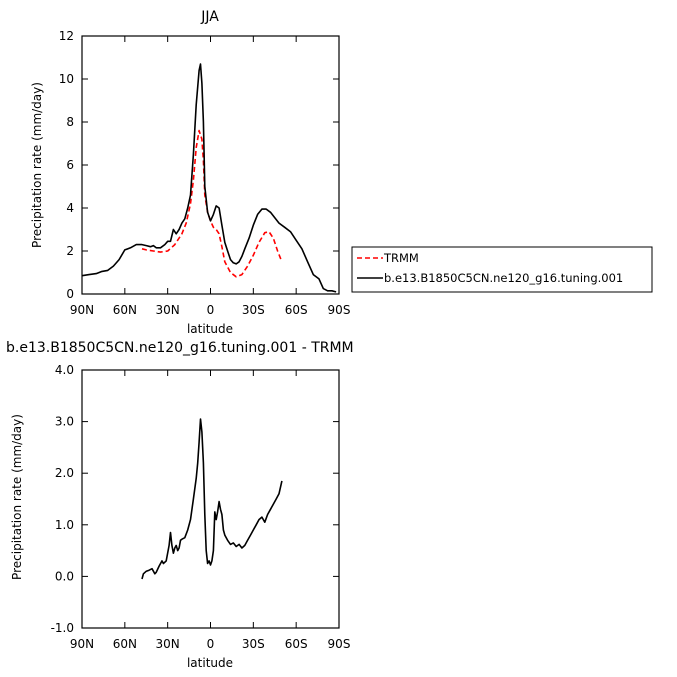 The width and height of the screenshot is (677, 677). I want to click on y-tick-label: -1.0, so click(62, 628).